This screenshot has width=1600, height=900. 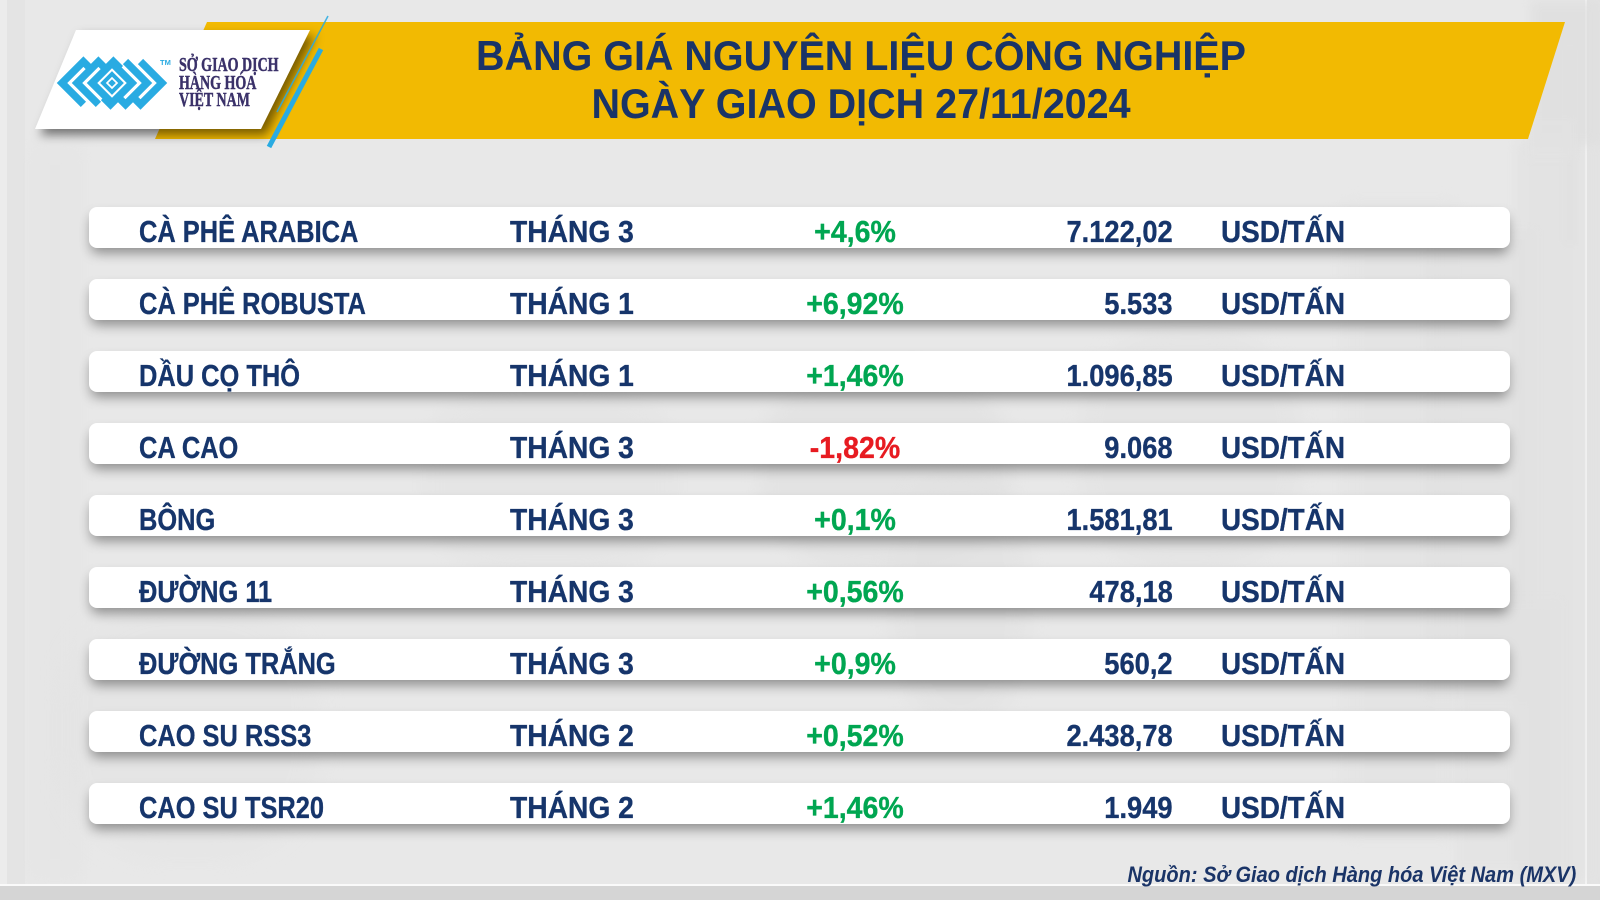 I want to click on svg-text: TM, so click(x=165, y=62).